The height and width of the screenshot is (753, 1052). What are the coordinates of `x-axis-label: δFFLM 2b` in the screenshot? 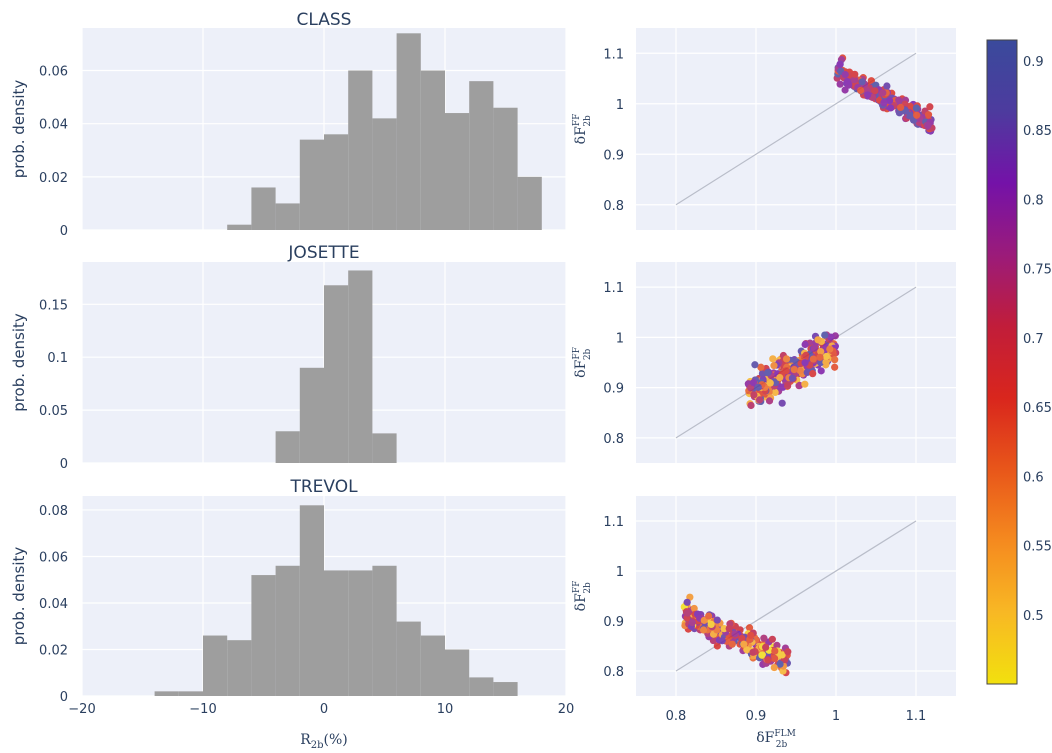 It's located at (776, 739).